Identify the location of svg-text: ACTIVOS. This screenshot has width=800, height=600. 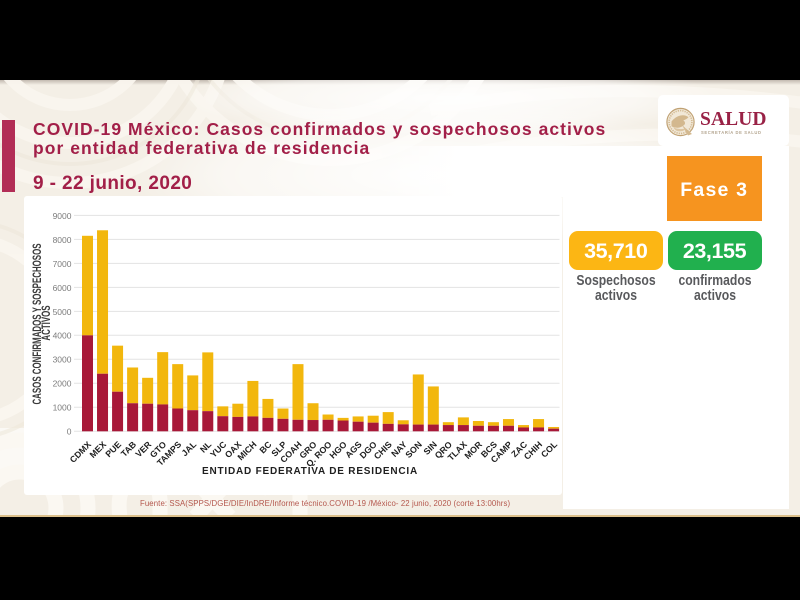
(47, 322).